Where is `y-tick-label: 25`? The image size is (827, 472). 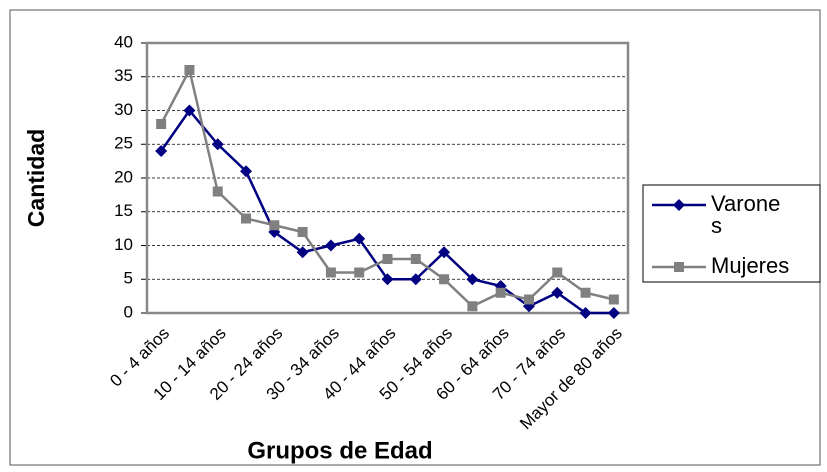 y-tick-label: 25 is located at coordinates (123, 143).